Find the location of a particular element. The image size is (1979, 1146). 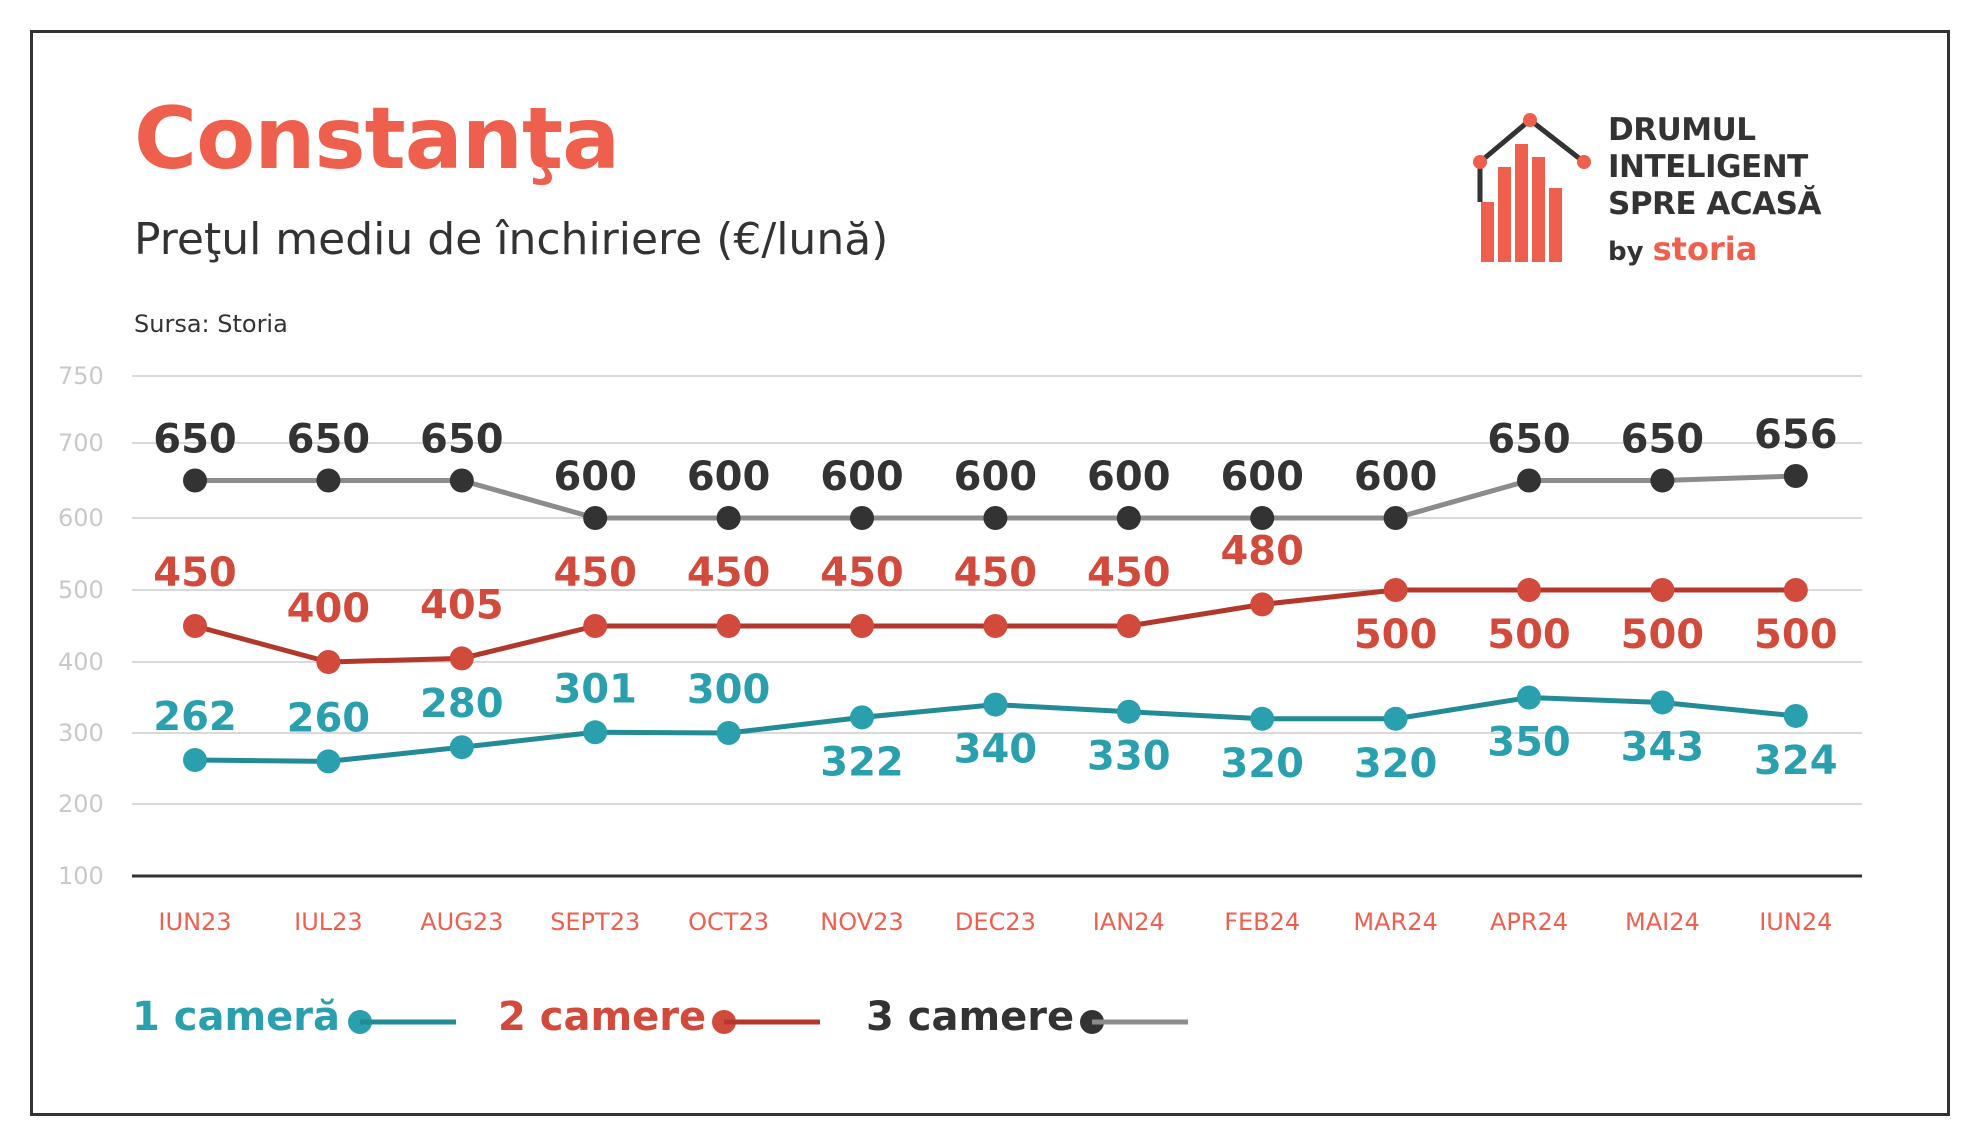

x-tick-label: NOV23 is located at coordinates (861, 922).